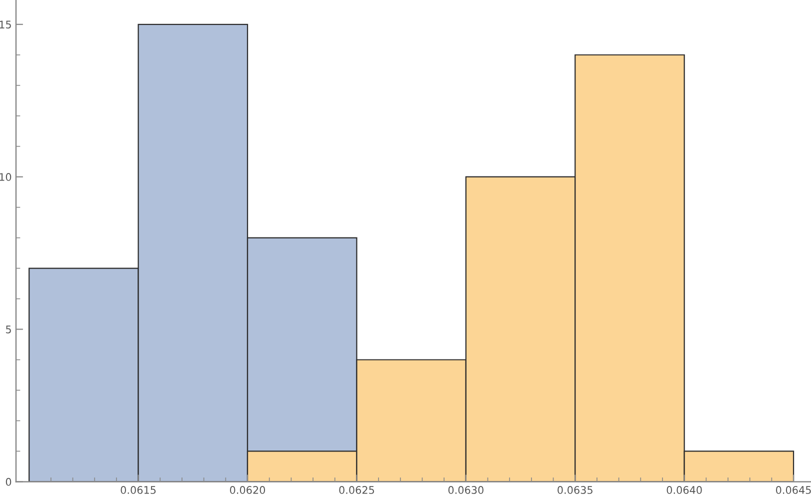  What do you see at coordinates (466, 490) in the screenshot?
I see `x-tick-label: 0.0630` at bounding box center [466, 490].